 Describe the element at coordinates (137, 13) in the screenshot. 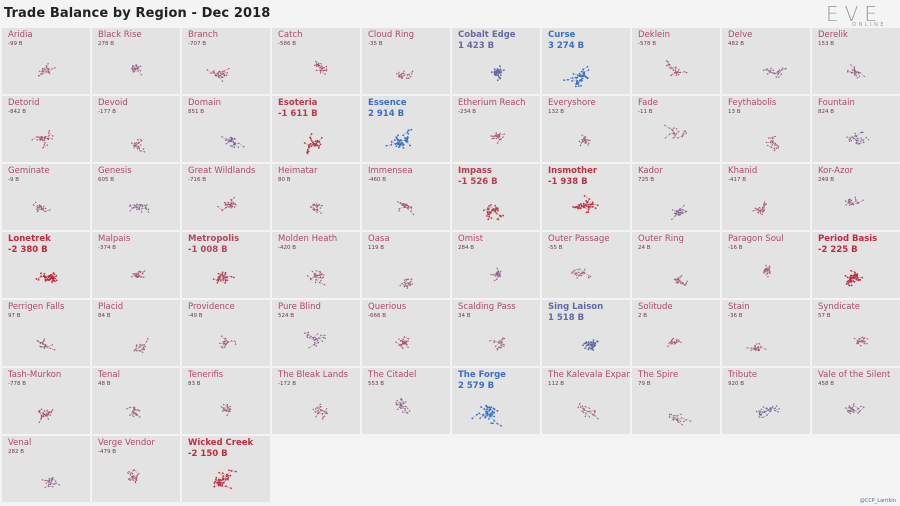

I see `chart-title: Trade Balance by Region - Dec 2018` at that location.